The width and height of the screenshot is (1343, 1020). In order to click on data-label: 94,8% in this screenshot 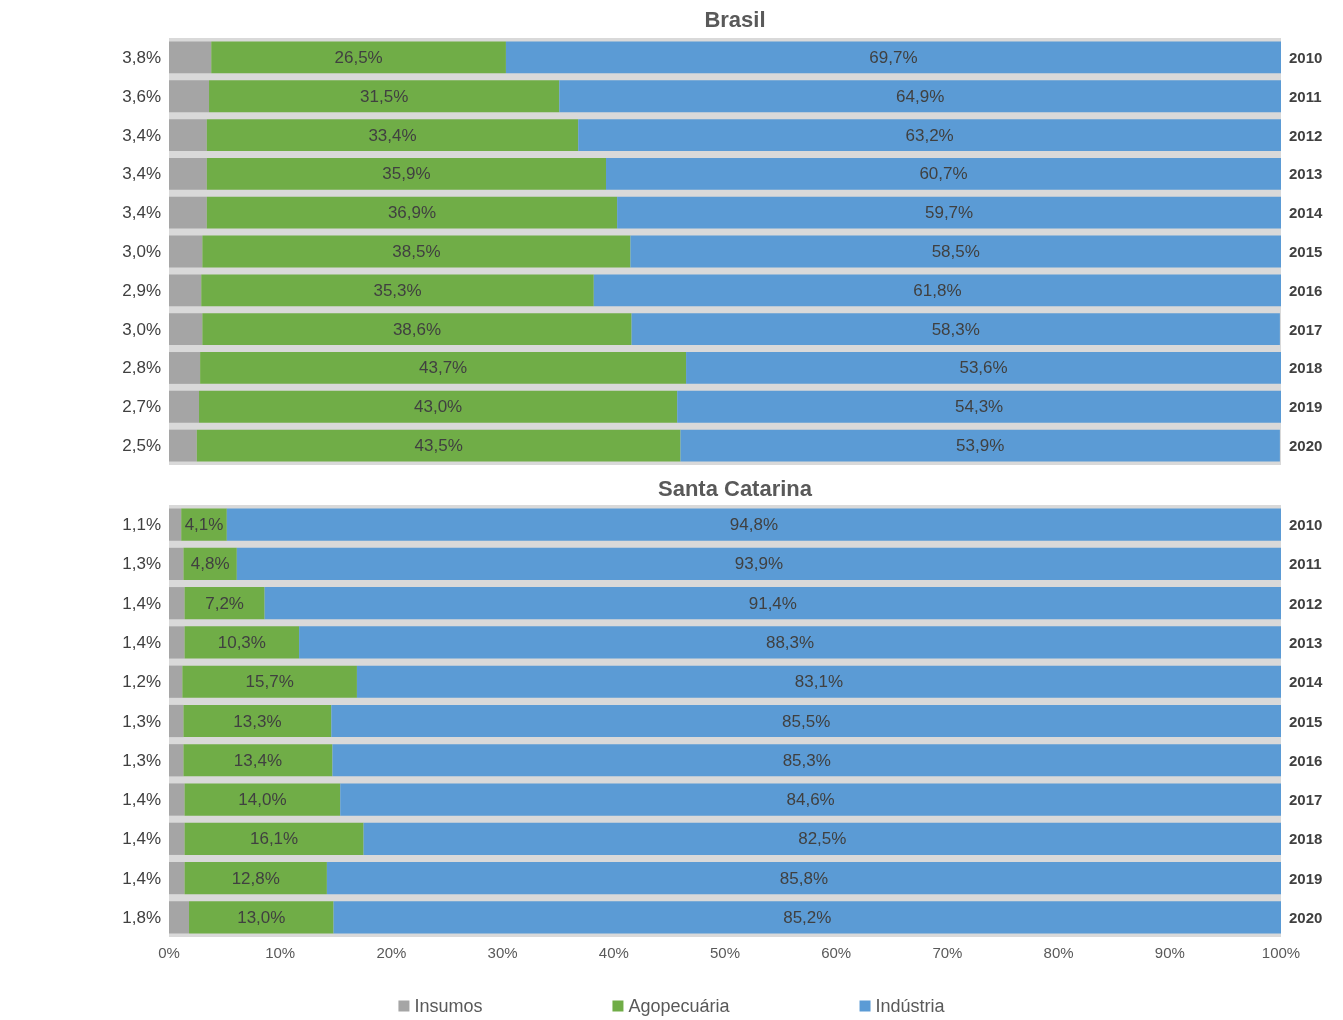, I will do `click(754, 525)`.